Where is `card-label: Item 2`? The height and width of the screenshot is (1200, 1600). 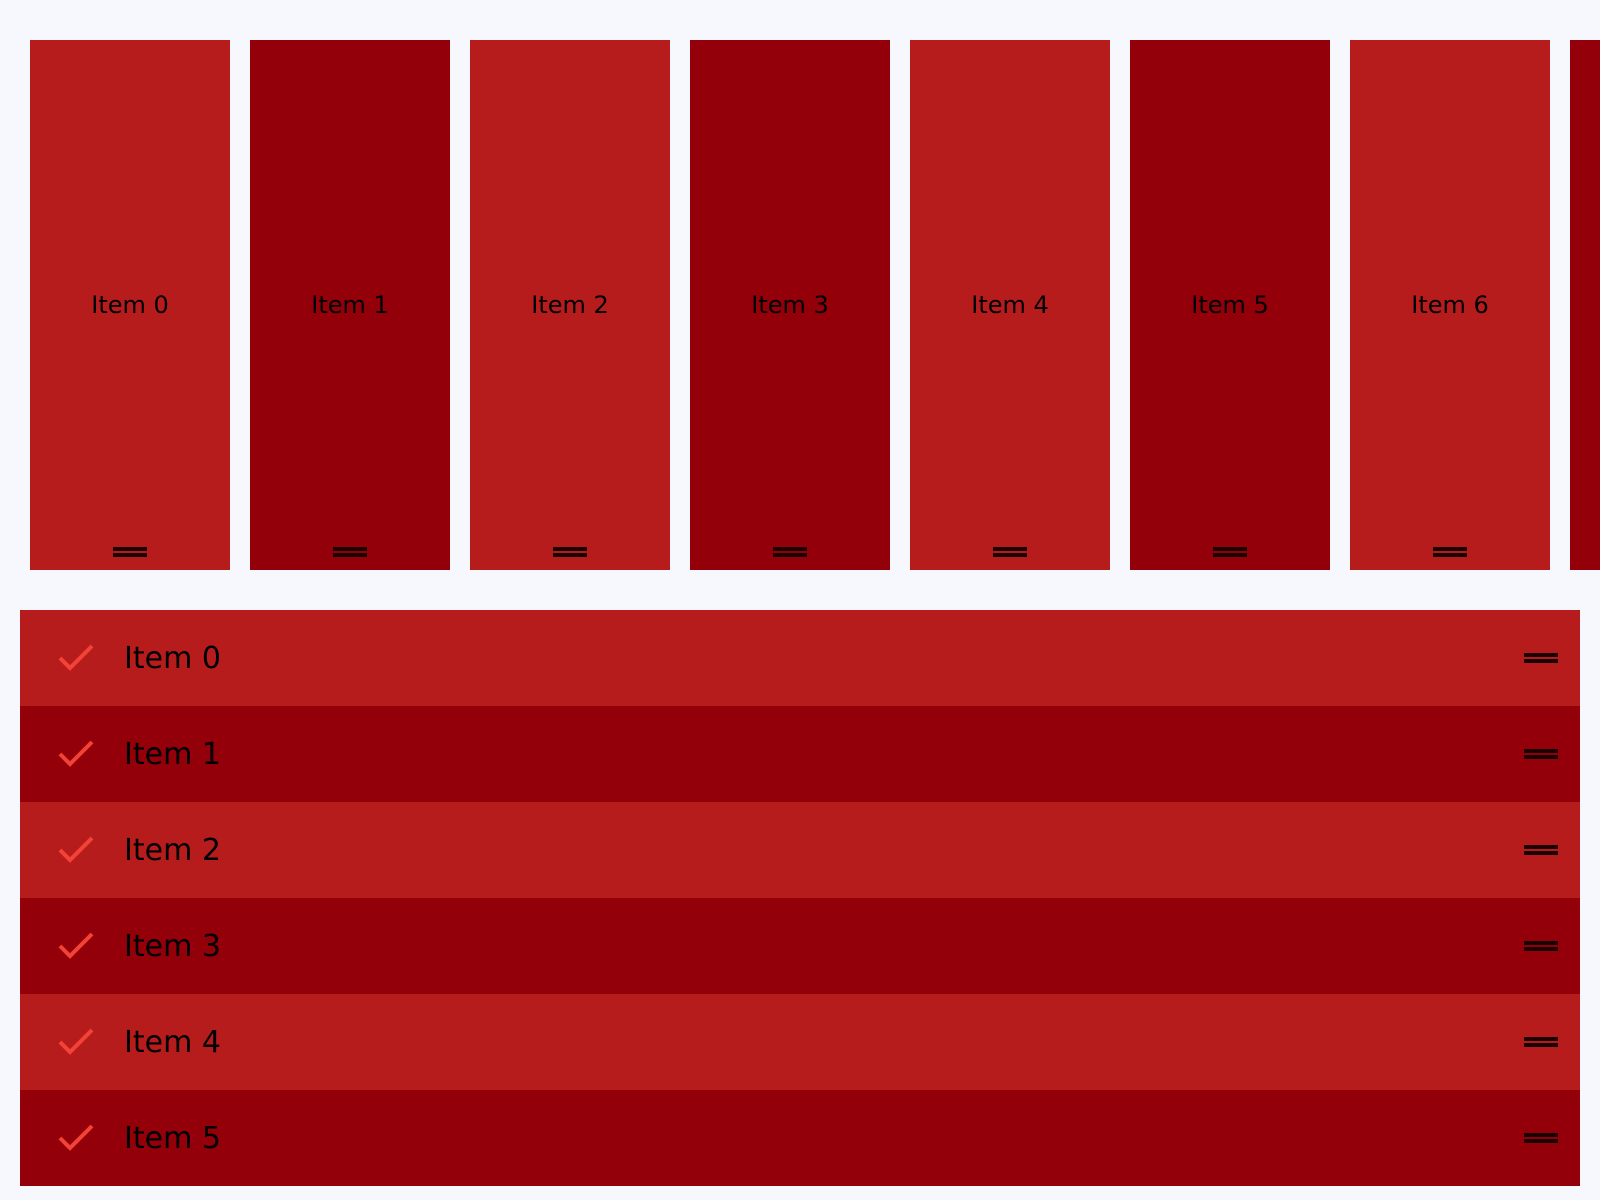 card-label: Item 2 is located at coordinates (570, 305).